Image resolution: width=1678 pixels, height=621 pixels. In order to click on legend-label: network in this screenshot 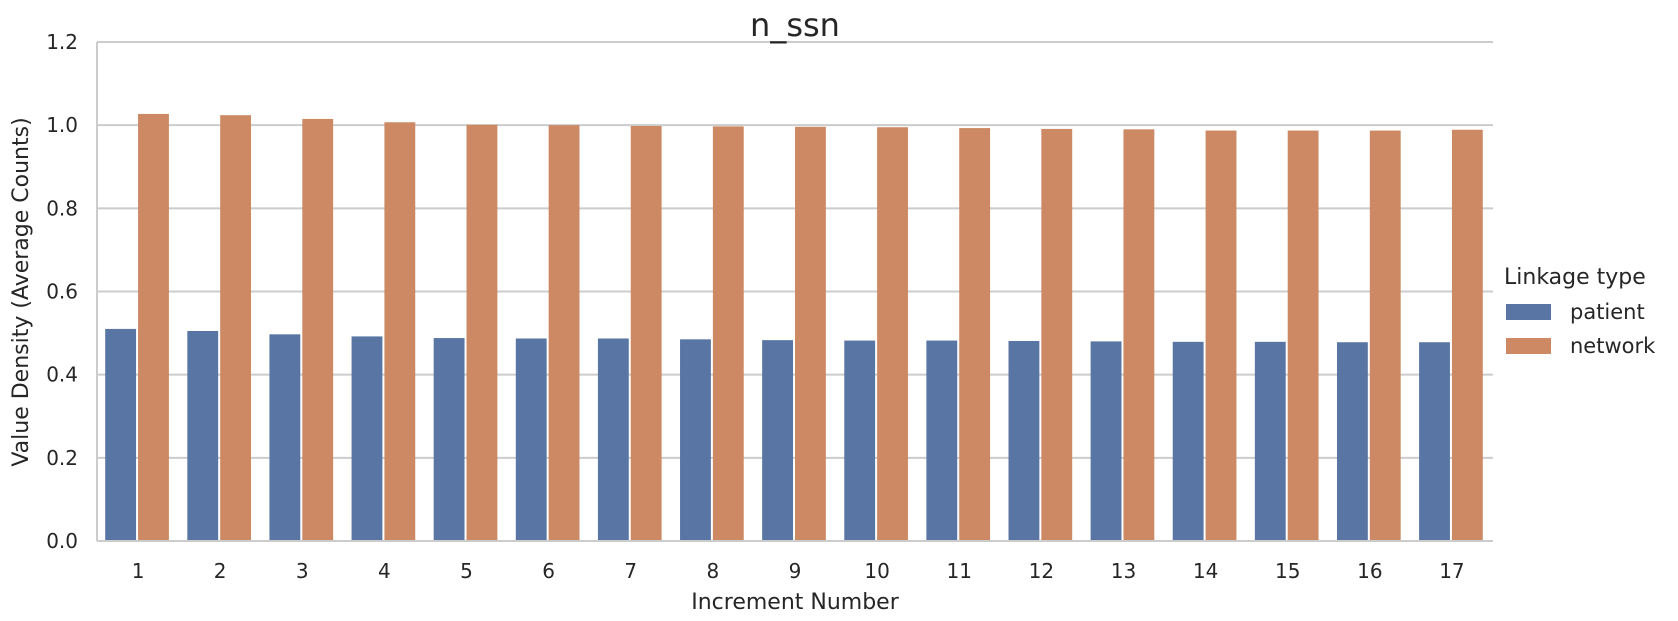, I will do `click(1613, 346)`.